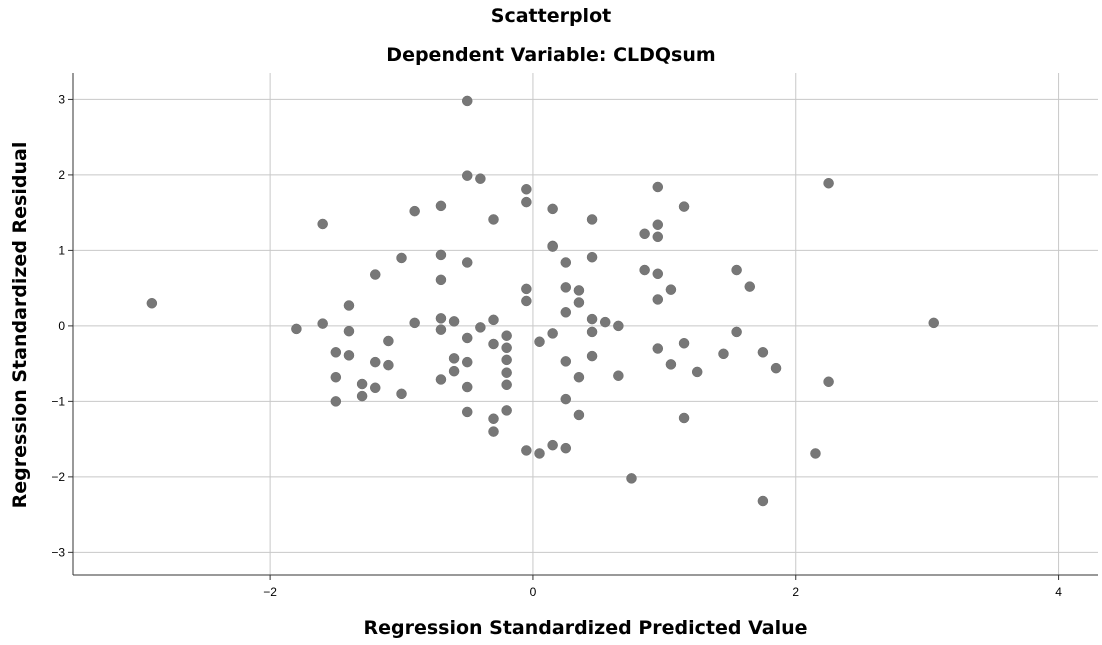 The image size is (1102, 645). I want to click on x-tick-label: 0, so click(533, 592).